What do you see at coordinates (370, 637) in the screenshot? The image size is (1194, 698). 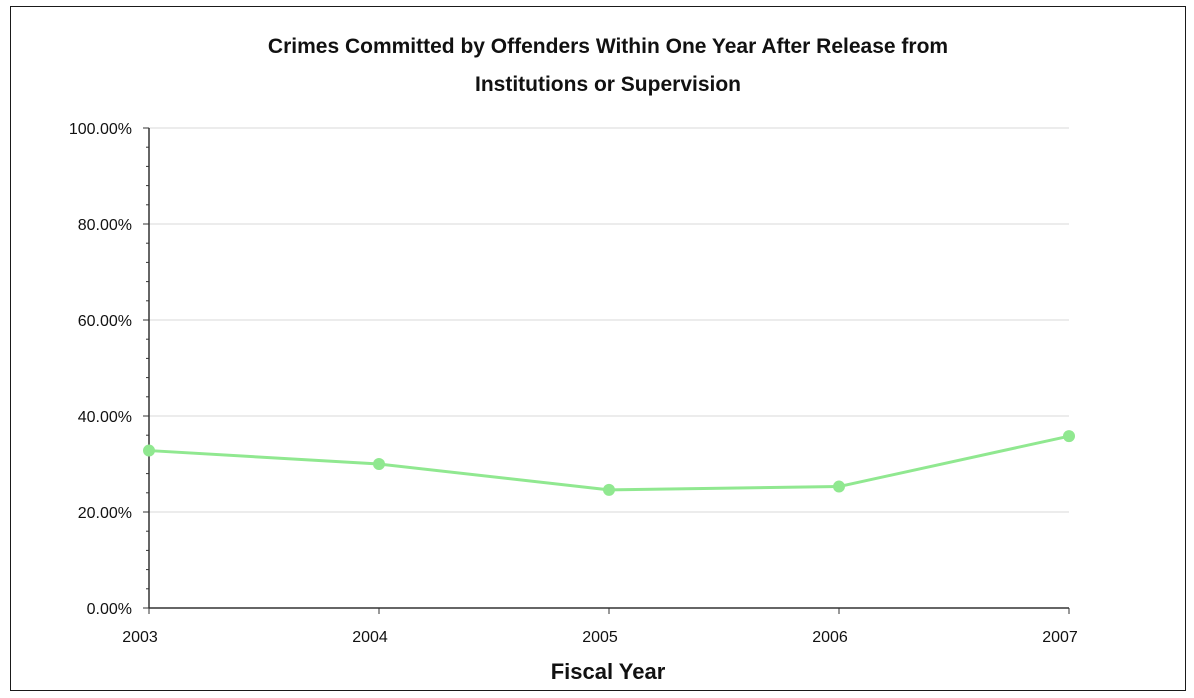 I see `x-tick-label: 2004` at bounding box center [370, 637].